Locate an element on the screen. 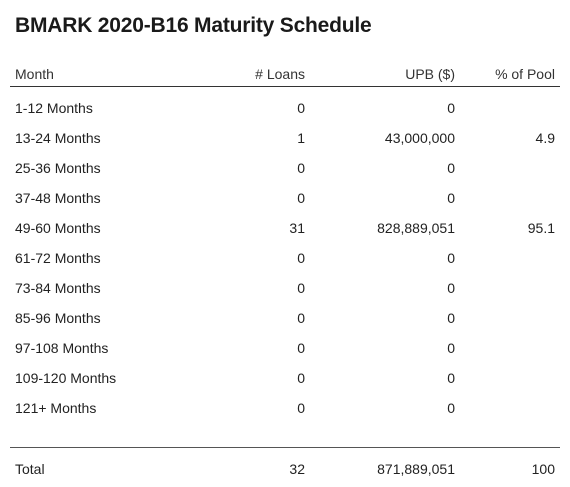  total-row: Total 32 871,889,051 100 is located at coordinates (285, 469).